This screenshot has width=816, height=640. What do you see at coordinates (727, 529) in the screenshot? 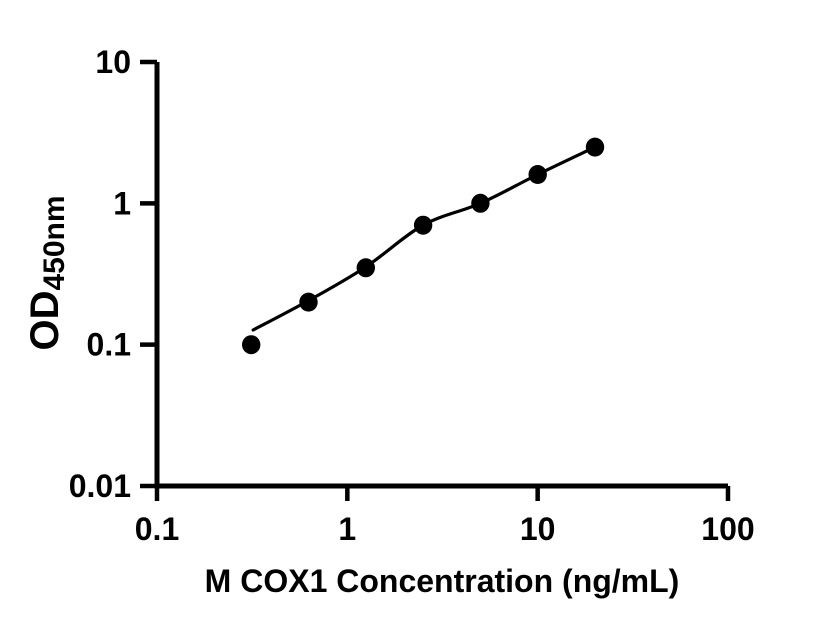
I see `x-tick-label-100: 100` at bounding box center [727, 529].